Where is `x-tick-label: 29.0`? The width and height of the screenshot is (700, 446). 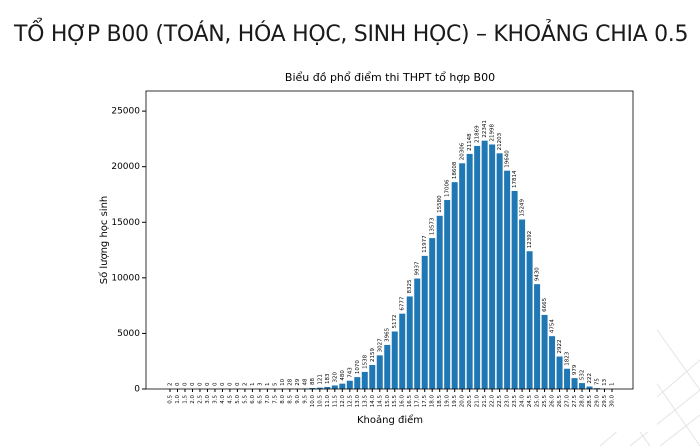 x-tick-label: 29.0 is located at coordinates (598, 401).